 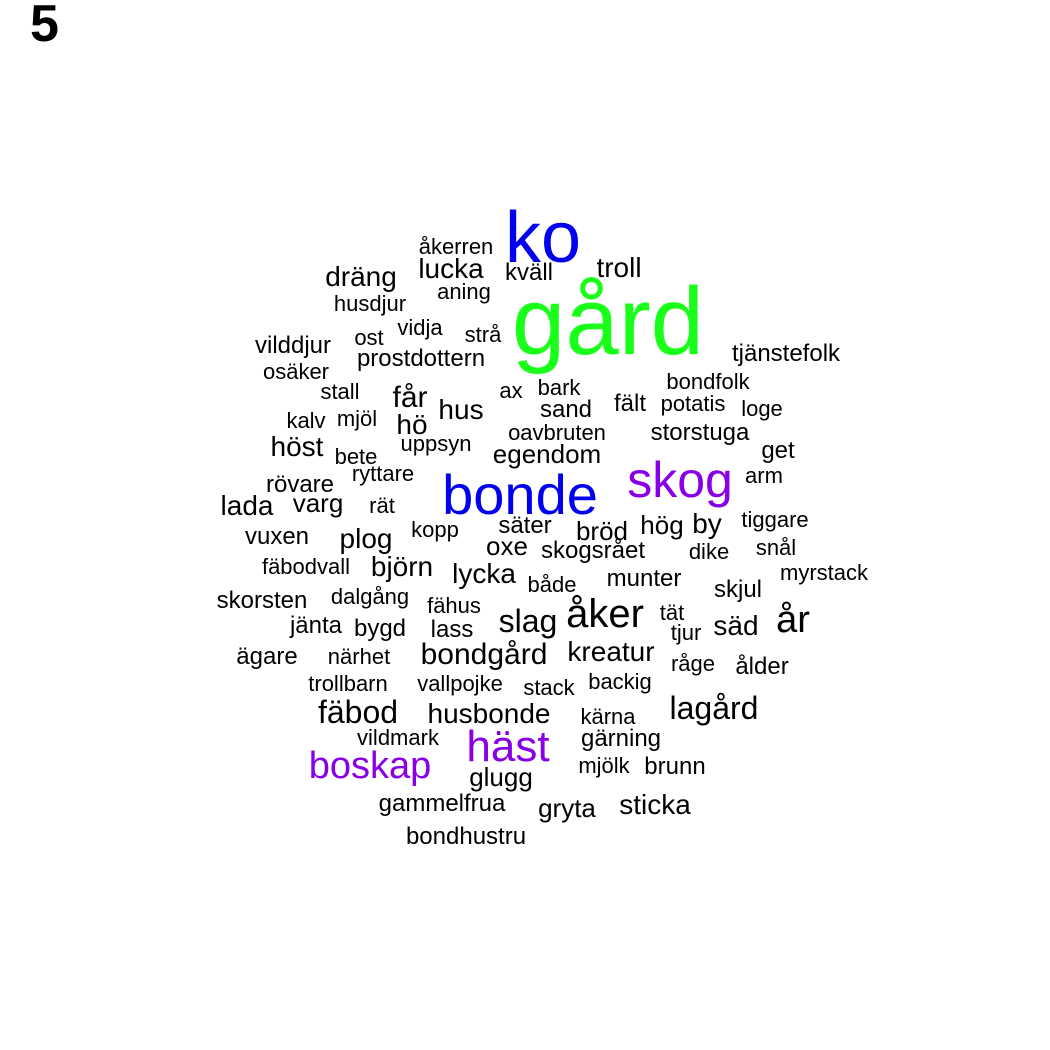 What do you see at coordinates (543, 238) in the screenshot?
I see `word-cloud-word: ko` at bounding box center [543, 238].